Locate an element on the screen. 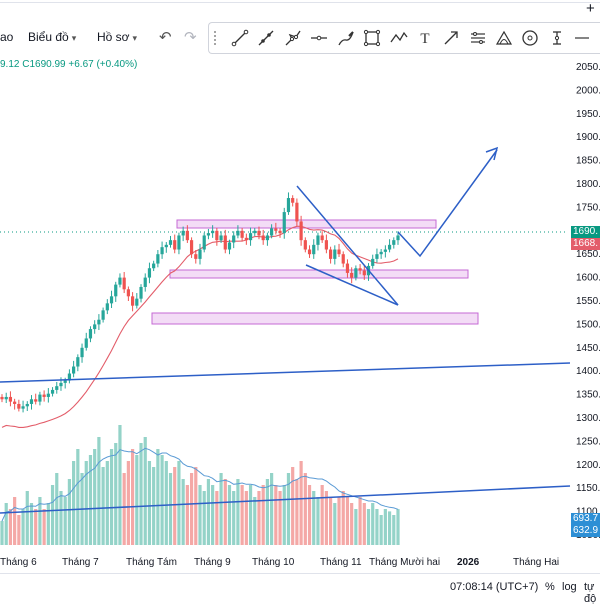 The height and width of the screenshot is (605, 600). template-menu: Hồ sơ ▾ is located at coordinates (117, 37).